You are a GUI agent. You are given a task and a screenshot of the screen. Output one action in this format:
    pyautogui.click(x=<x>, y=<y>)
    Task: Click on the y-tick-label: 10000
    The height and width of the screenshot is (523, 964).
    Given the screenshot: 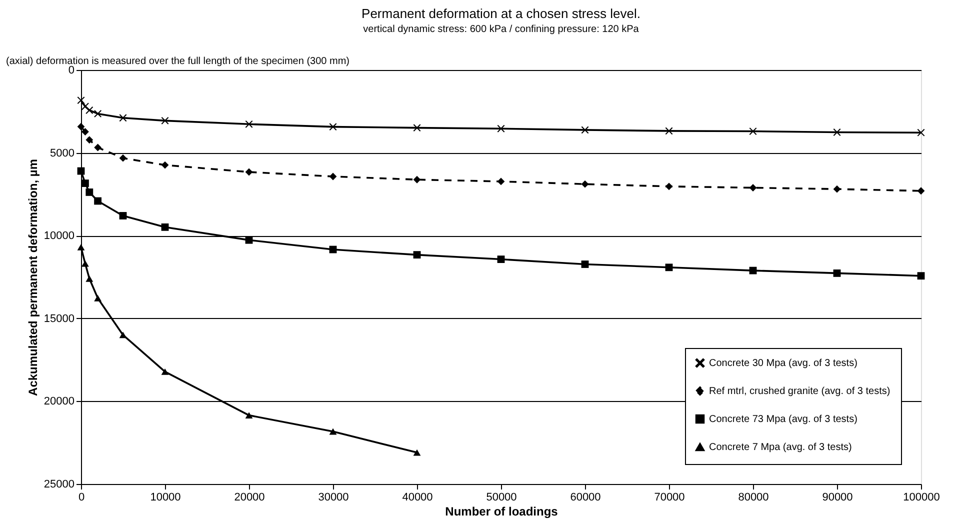 What is the action you would take?
    pyautogui.click(x=59, y=236)
    